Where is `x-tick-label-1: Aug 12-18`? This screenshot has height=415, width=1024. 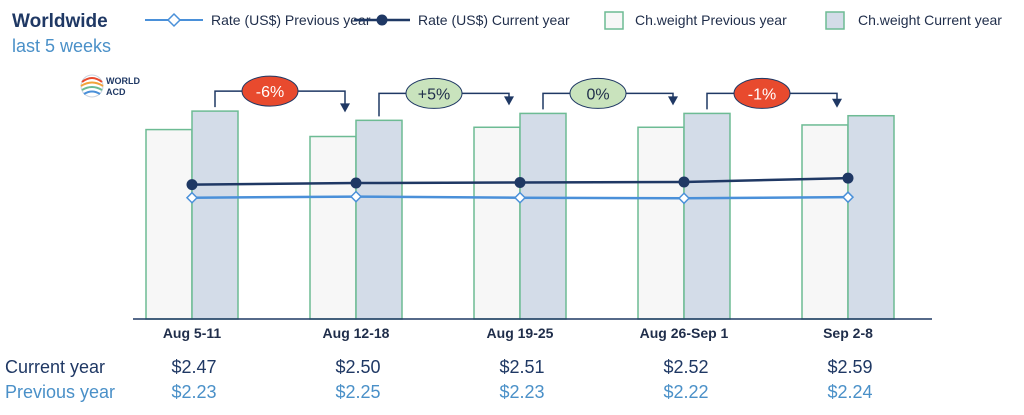
x-tick-label-1: Aug 12-18 is located at coordinates (356, 333).